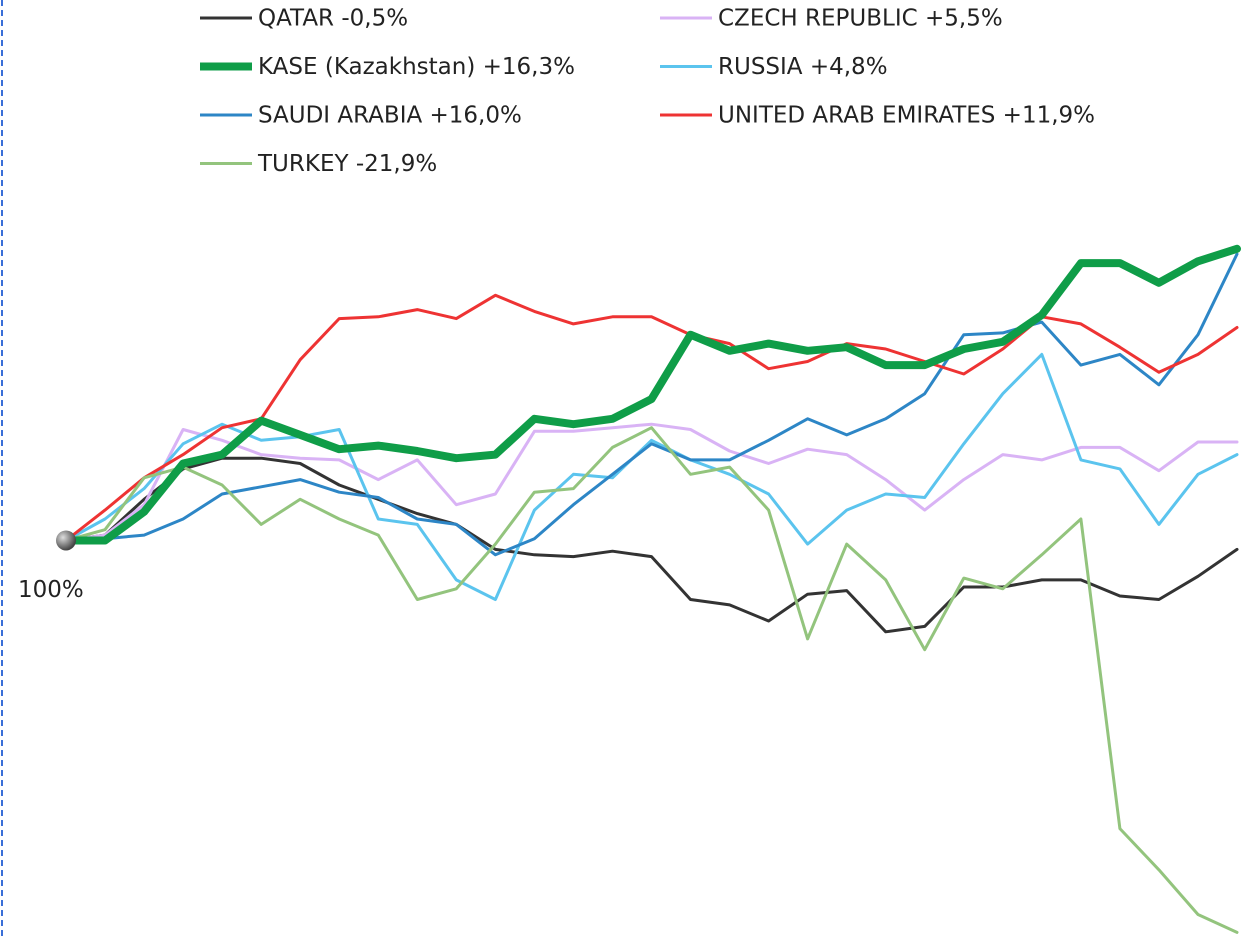 This screenshot has width=1251, height=936. What do you see at coordinates (416, 67) in the screenshot?
I see `legend-label: KASE (Kazakhstan) +16,3%` at bounding box center [416, 67].